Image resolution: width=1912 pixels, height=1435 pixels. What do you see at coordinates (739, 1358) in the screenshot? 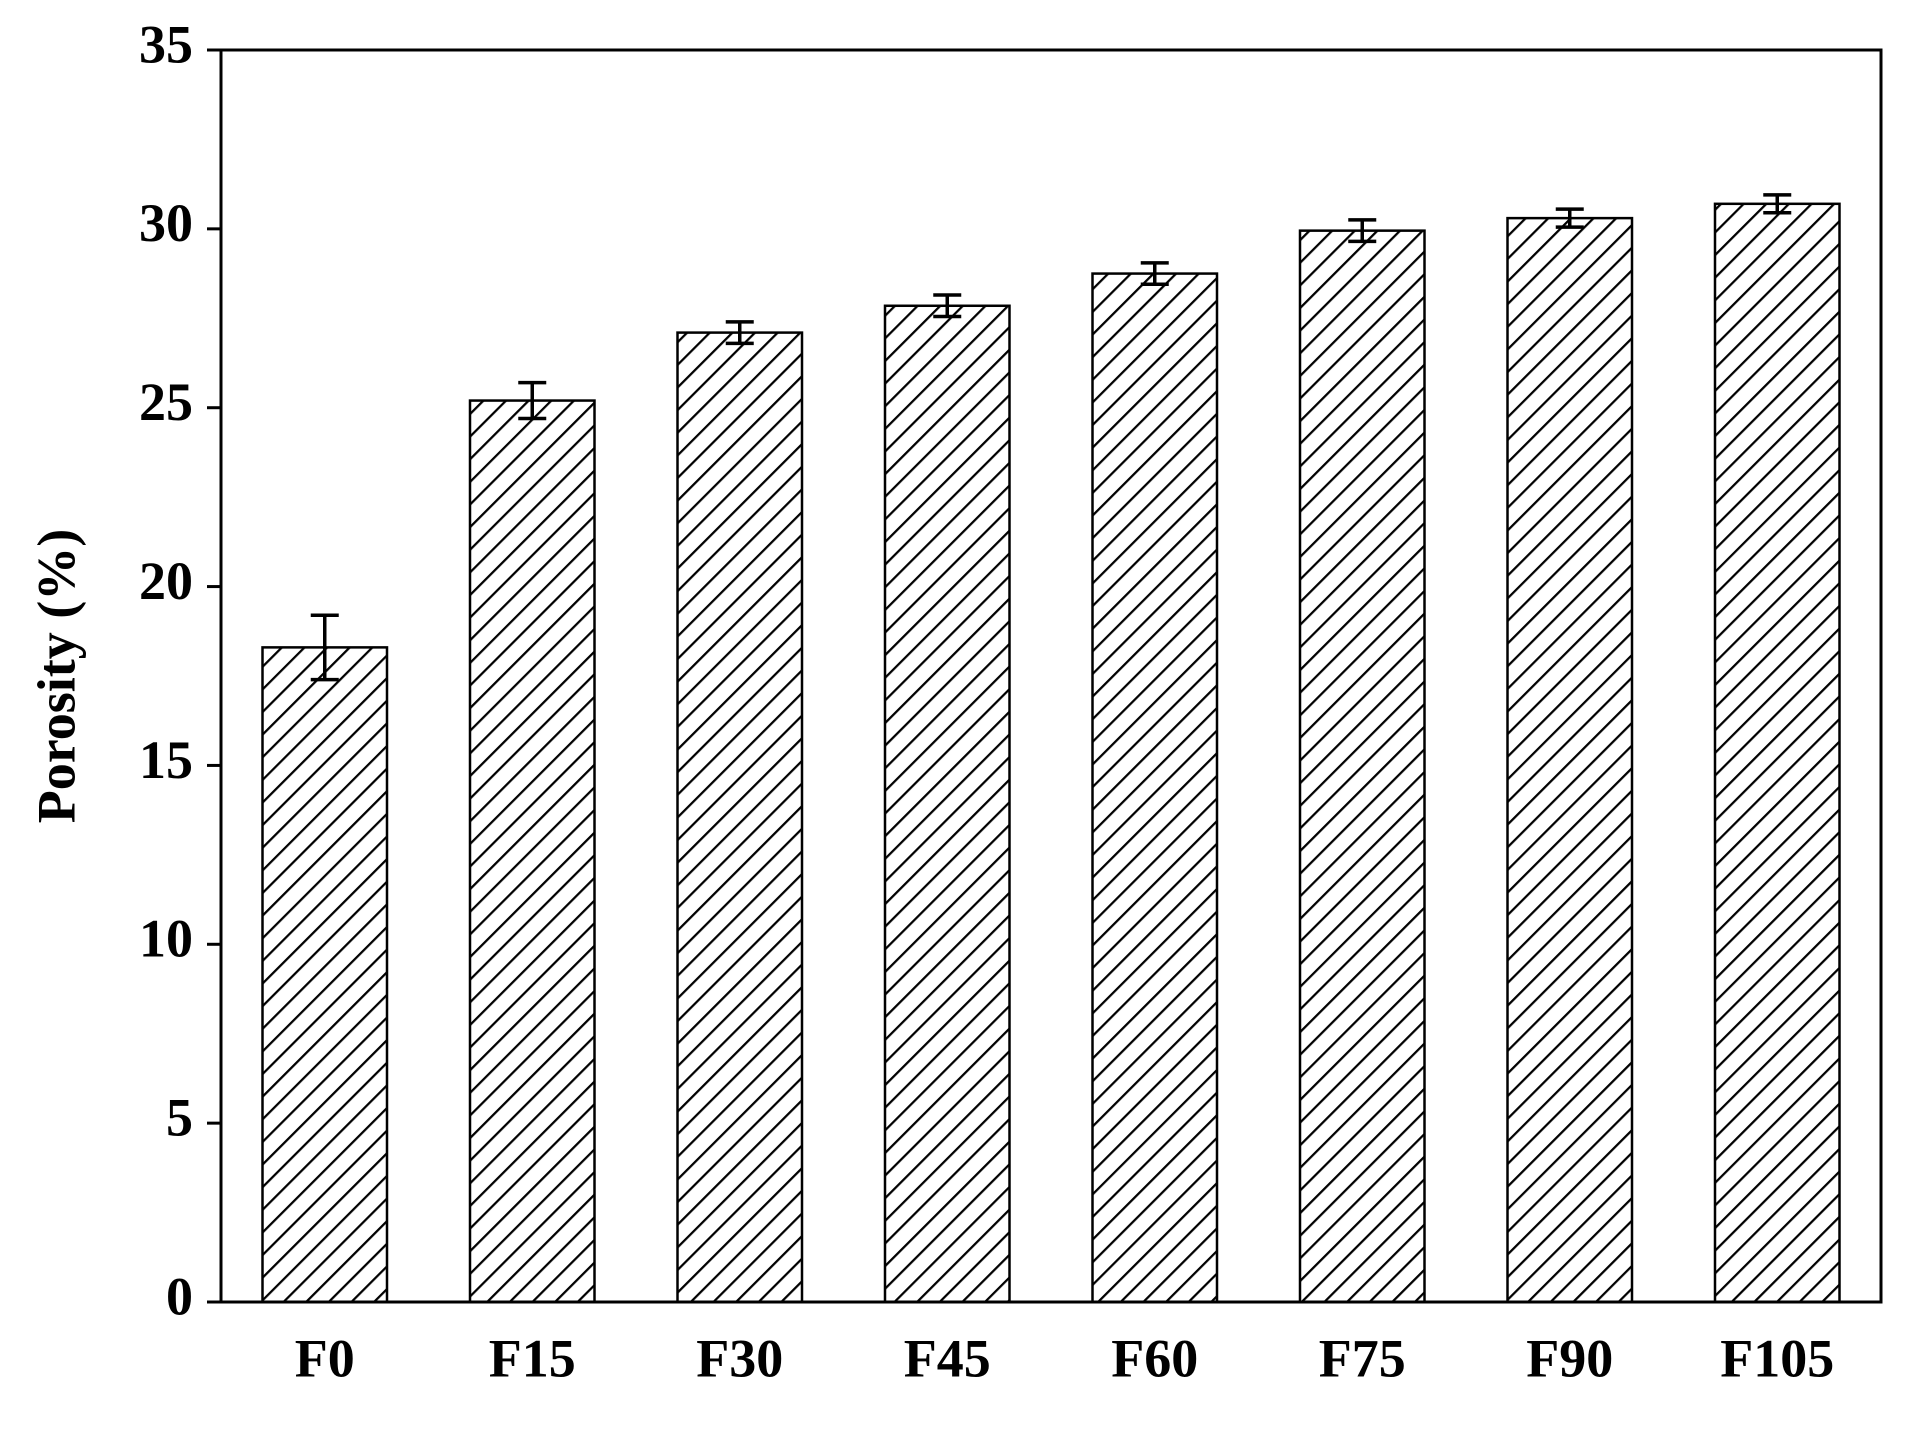
I see `x-tick-label: F30` at bounding box center [739, 1358].